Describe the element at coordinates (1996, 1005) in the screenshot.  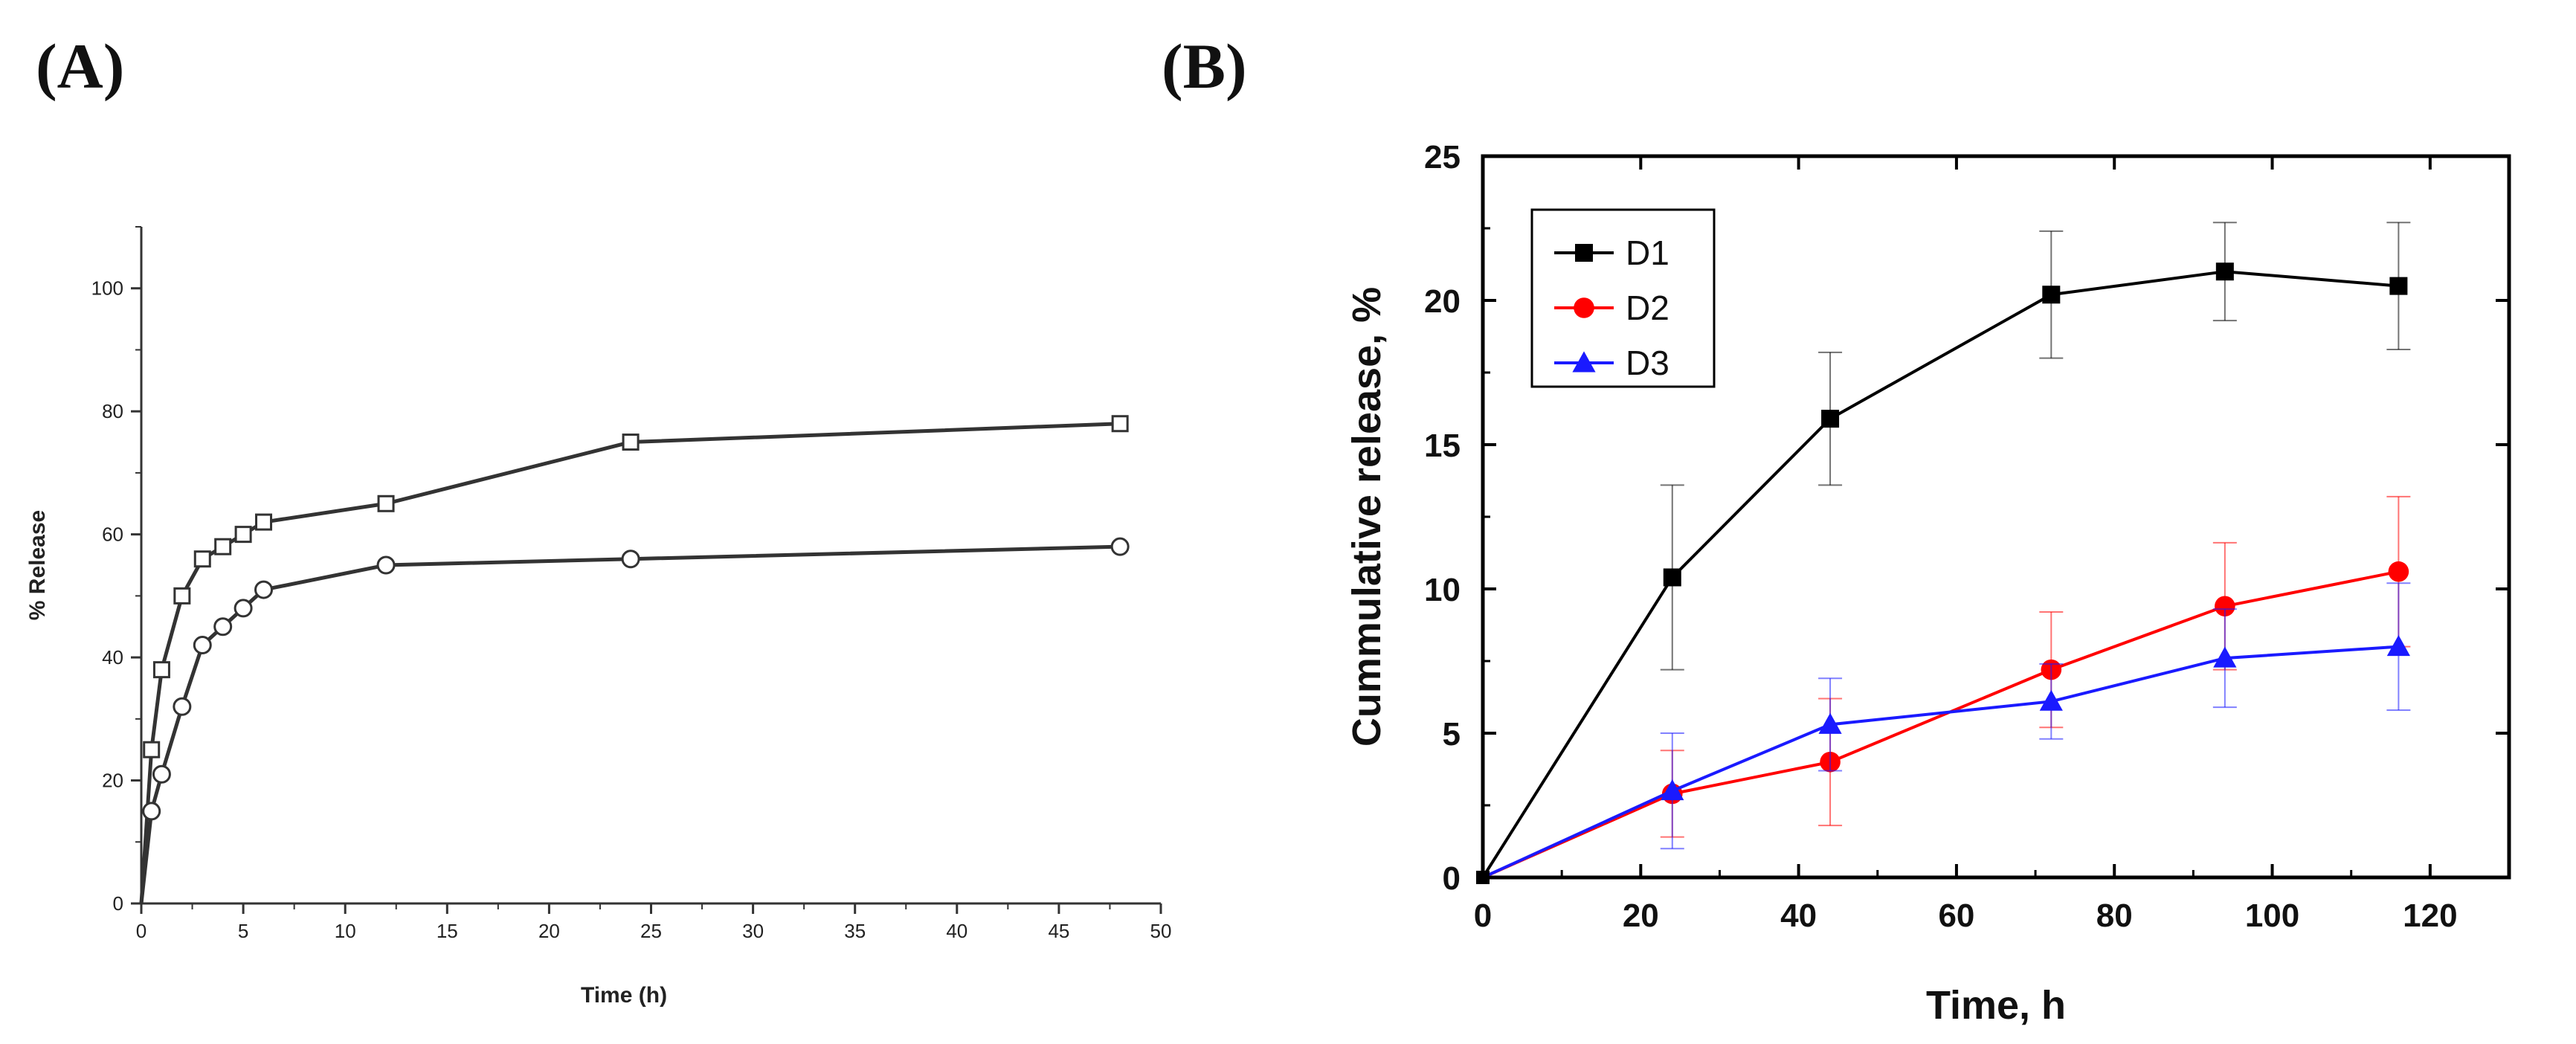
I see `panel-b-x-axis-title: Time, h` at that location.